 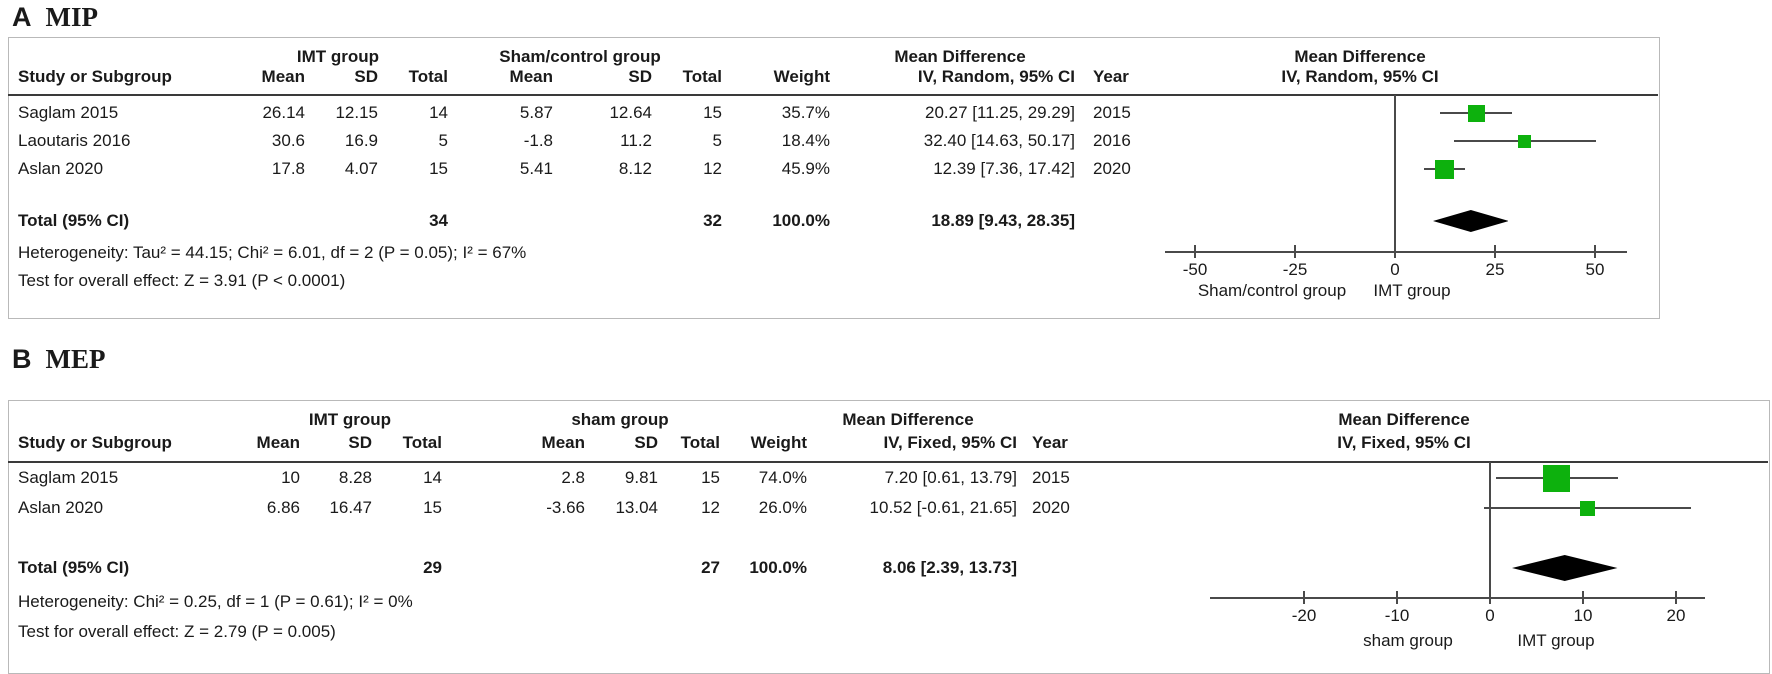 I want to click on favors-left-label: sham group, so click(x=1408, y=640).